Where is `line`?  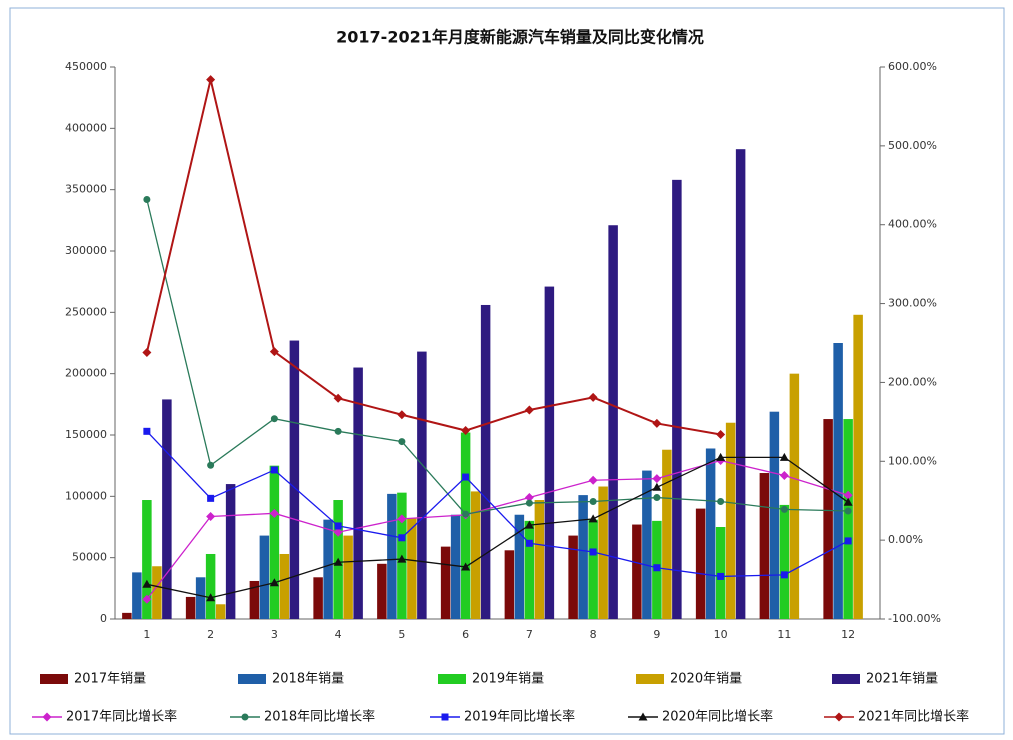 line is located at coordinates (497, 504).